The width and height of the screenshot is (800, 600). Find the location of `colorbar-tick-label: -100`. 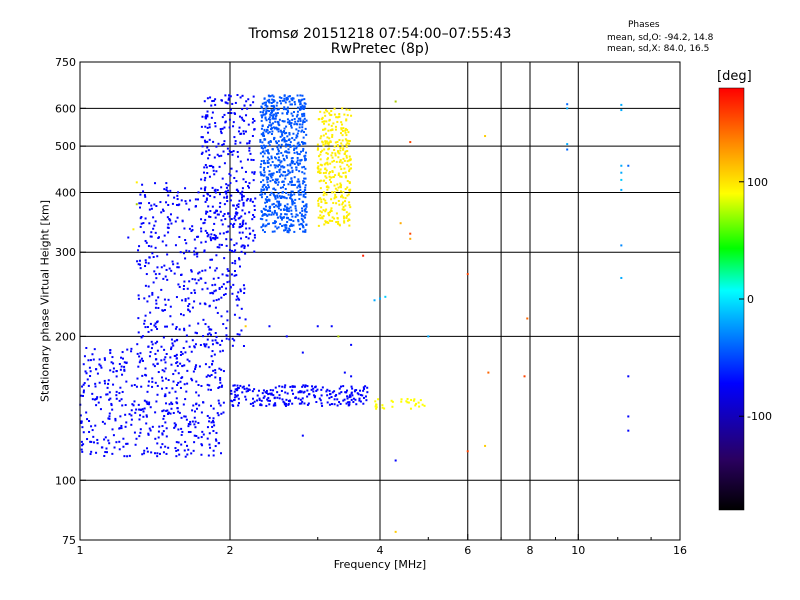

colorbar-tick-label: -100 is located at coordinates (759, 416).